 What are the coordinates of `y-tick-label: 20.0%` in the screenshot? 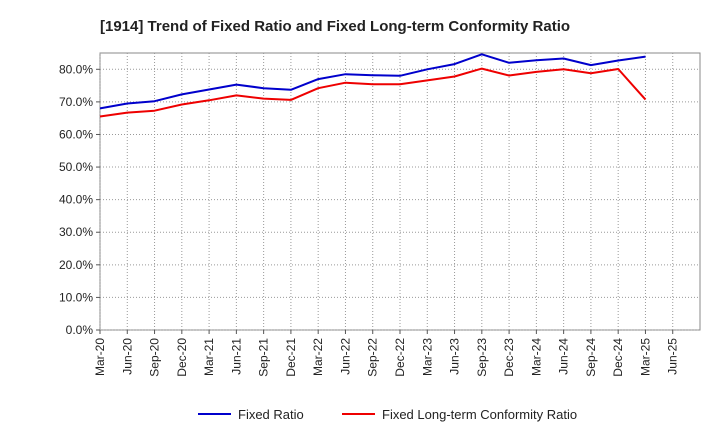 It's located at (76, 265).